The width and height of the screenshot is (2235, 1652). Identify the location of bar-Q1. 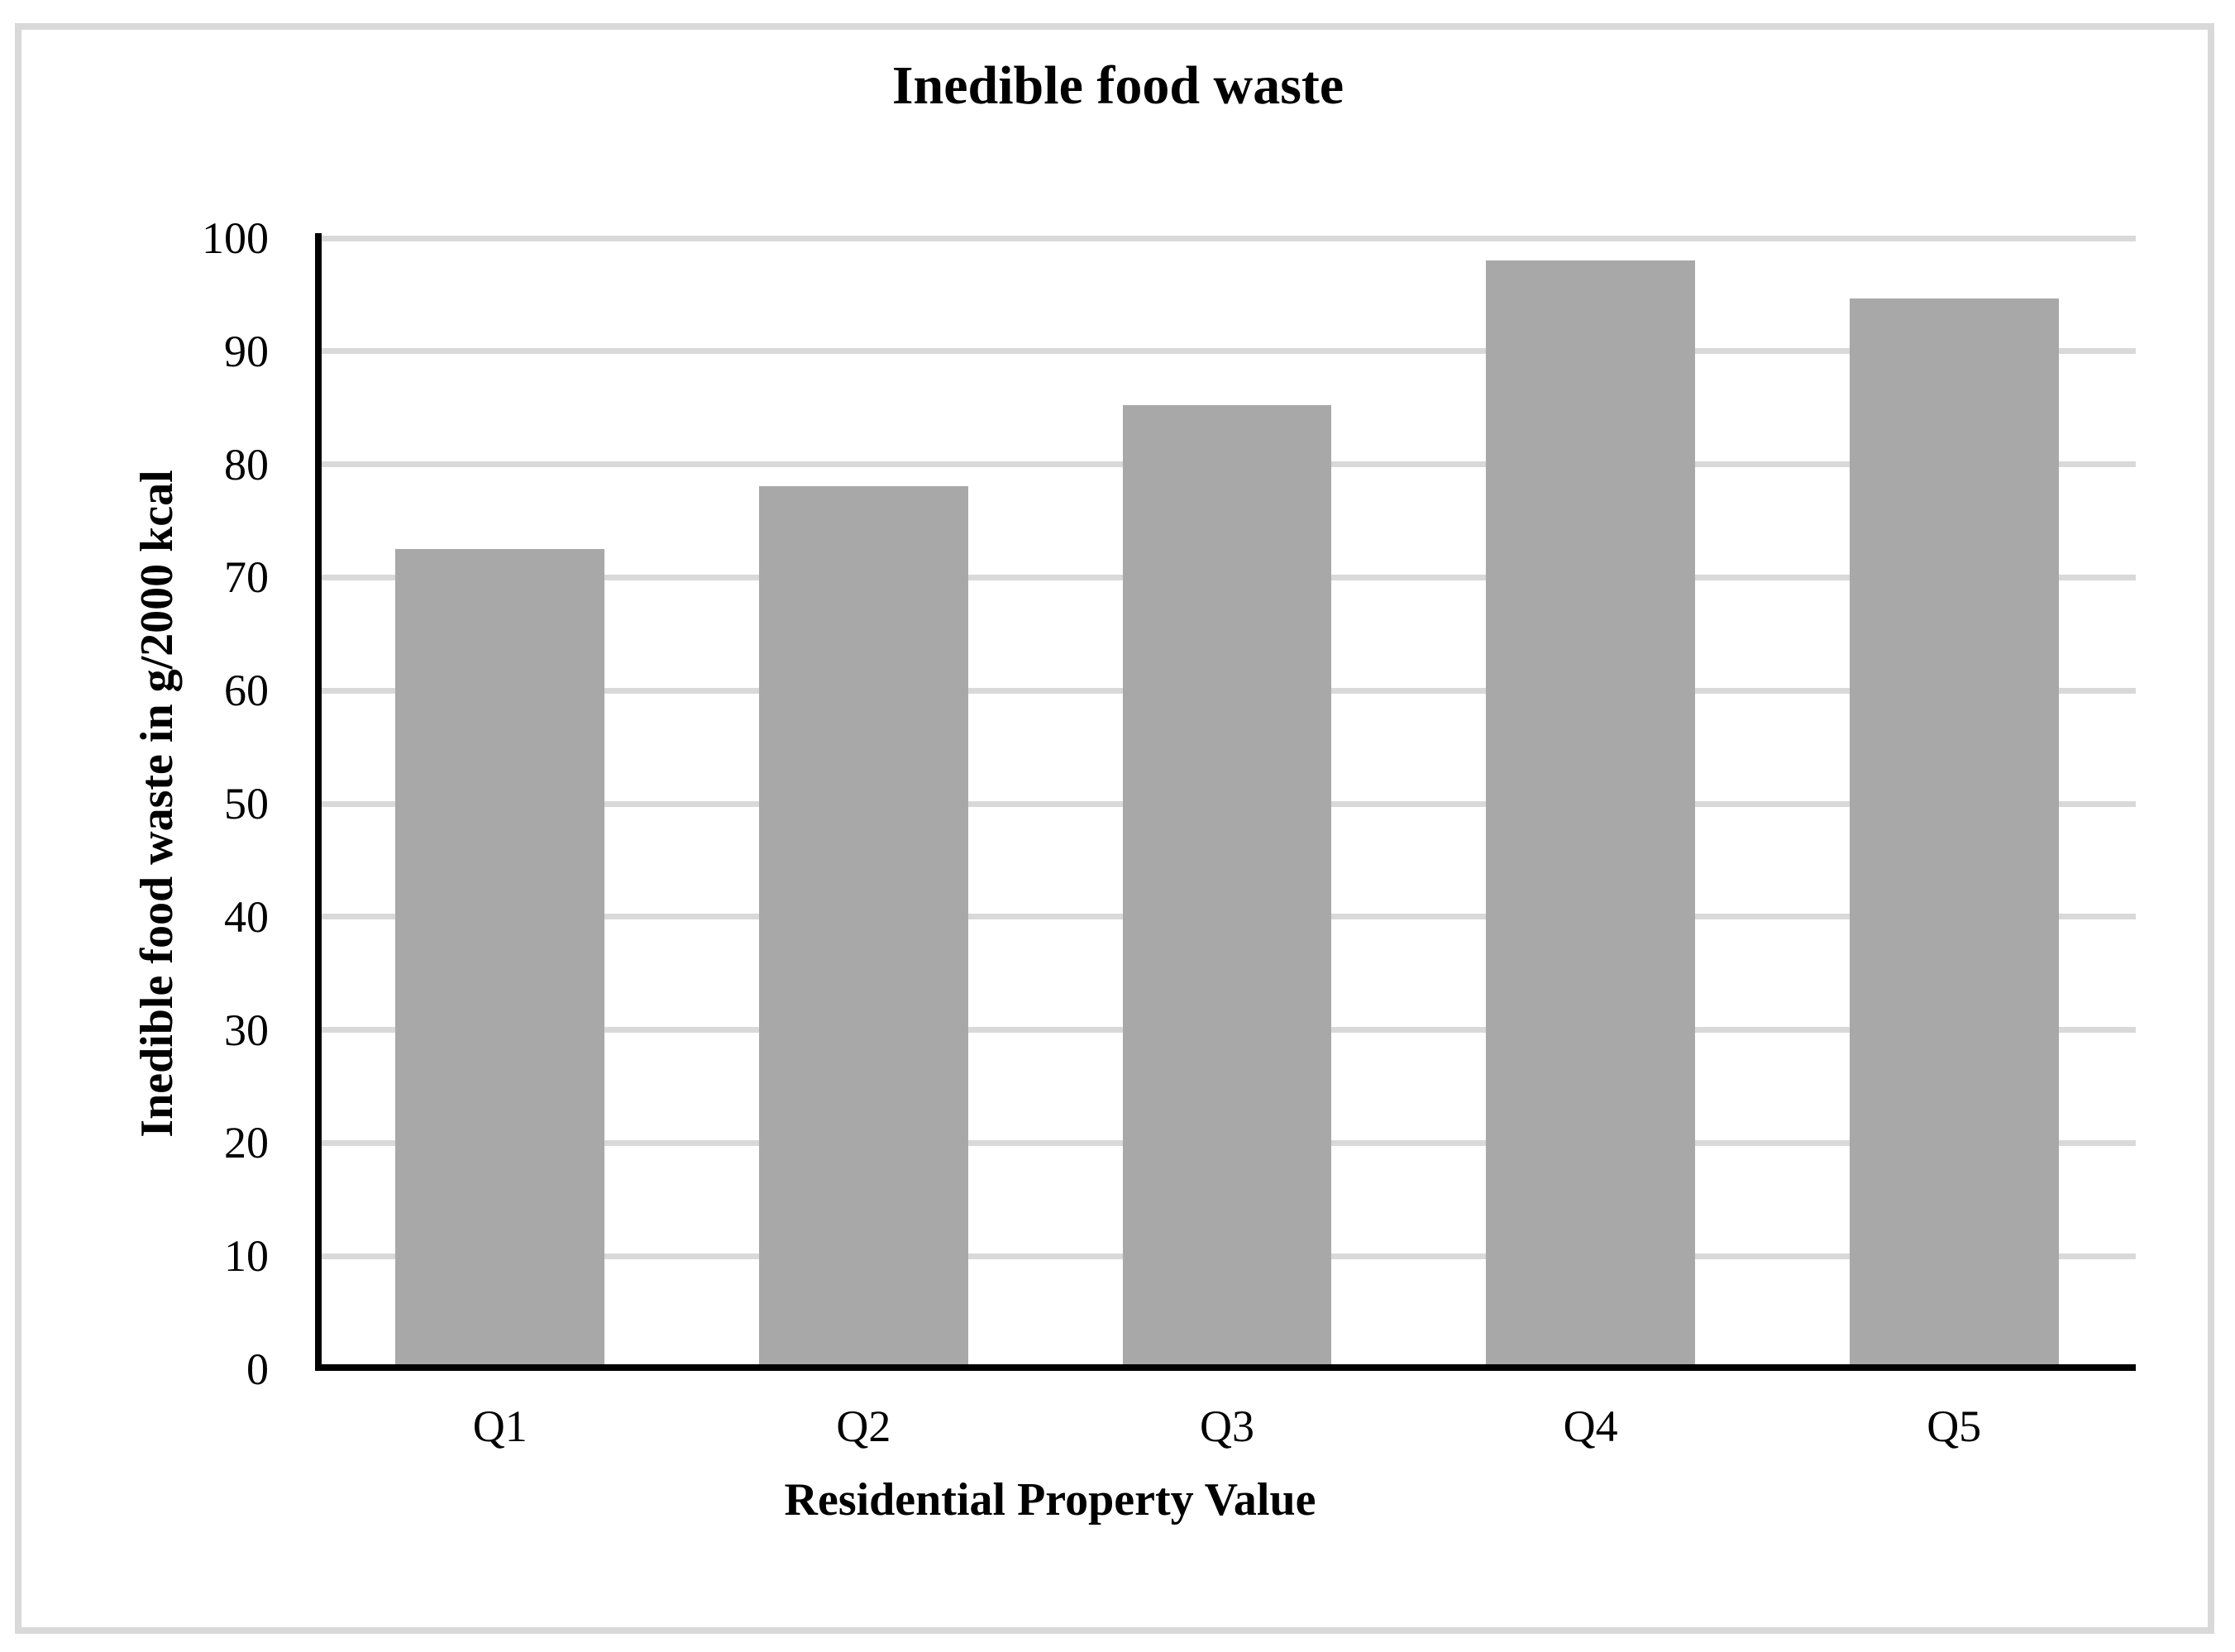
(500, 959).